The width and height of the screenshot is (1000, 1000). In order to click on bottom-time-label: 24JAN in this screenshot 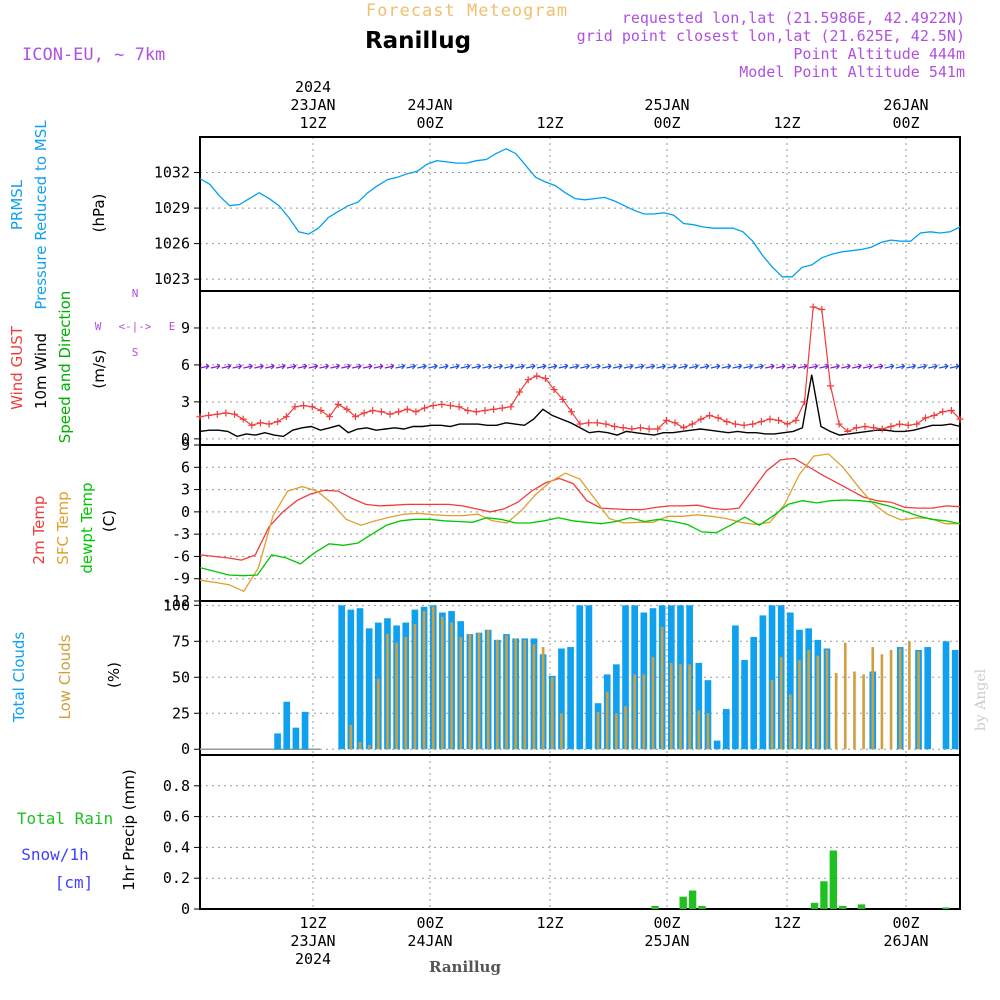, I will do `click(429, 941)`.